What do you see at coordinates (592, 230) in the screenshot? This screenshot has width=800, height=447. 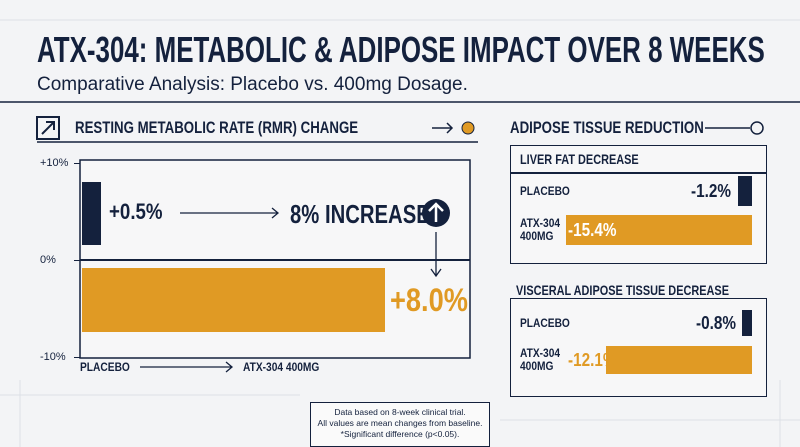 I see `value-label: -15.4%` at bounding box center [592, 230].